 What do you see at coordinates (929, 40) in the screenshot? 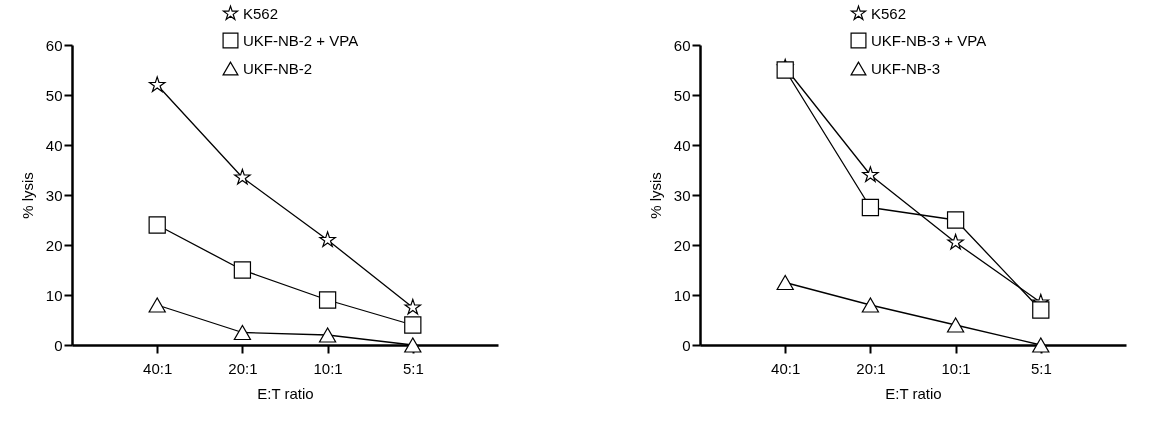
I see `legend-label: UKF-NB-3 + VPA` at bounding box center [929, 40].